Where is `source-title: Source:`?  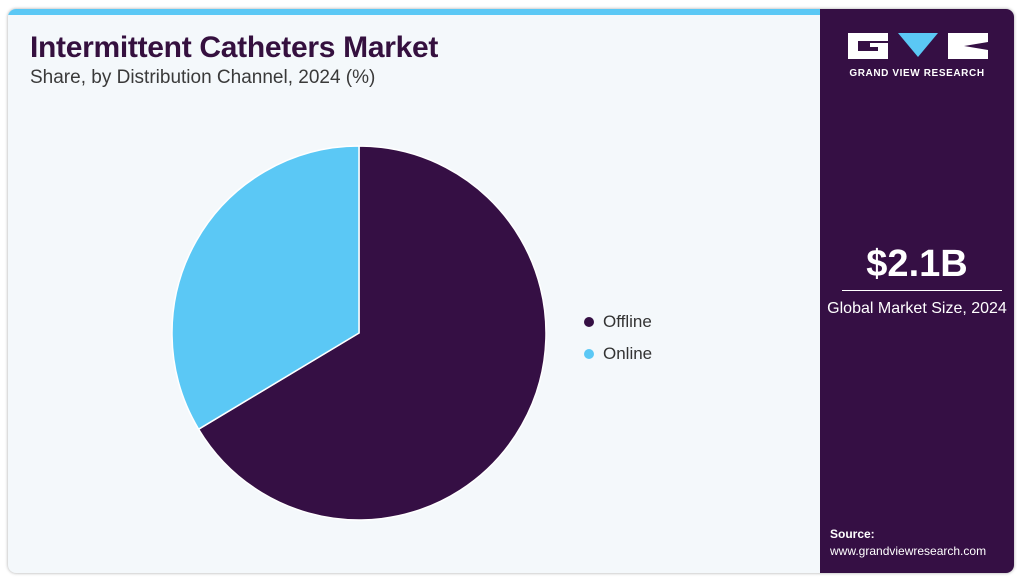
source-title: Source: is located at coordinates (852, 534).